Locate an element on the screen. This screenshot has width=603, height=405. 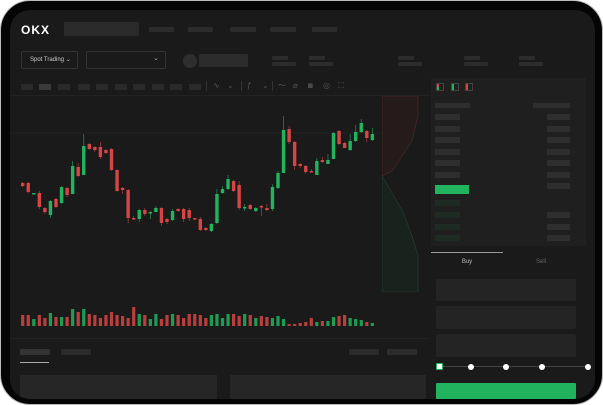
okx-logo: OKX is located at coordinates (36, 30).